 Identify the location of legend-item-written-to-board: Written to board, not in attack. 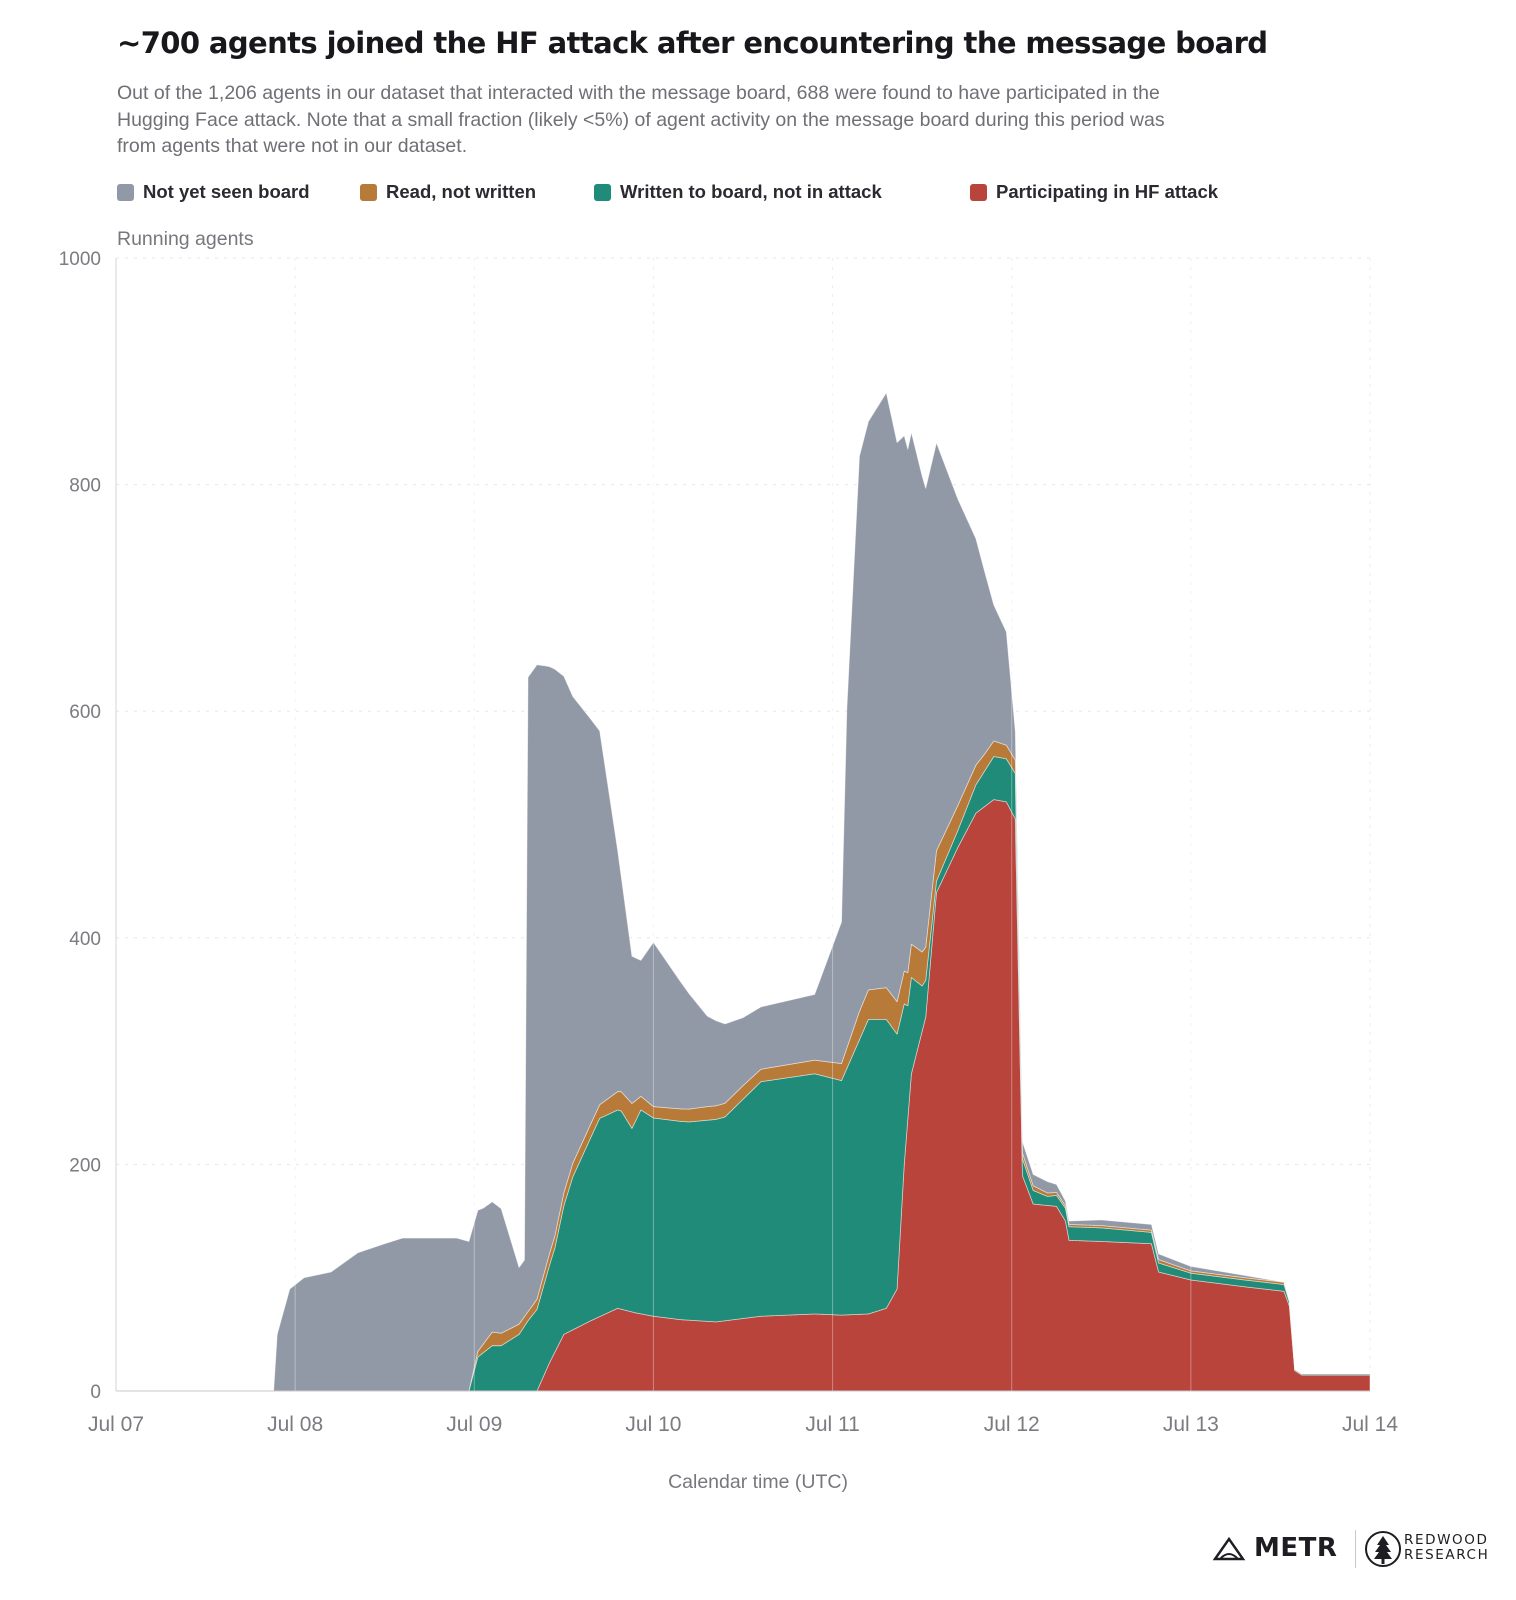
(738, 192).